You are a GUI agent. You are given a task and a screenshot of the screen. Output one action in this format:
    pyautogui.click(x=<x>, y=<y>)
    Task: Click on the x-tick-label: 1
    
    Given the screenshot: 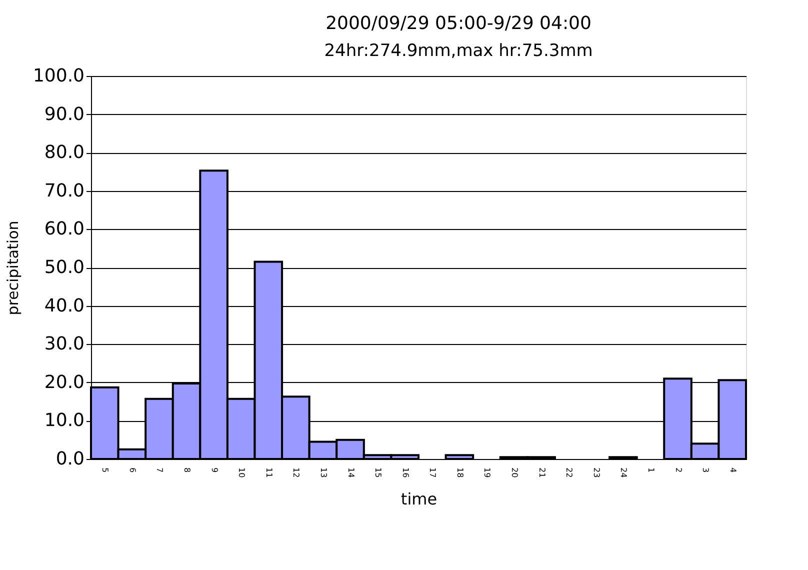 What is the action you would take?
    pyautogui.click(x=651, y=470)
    